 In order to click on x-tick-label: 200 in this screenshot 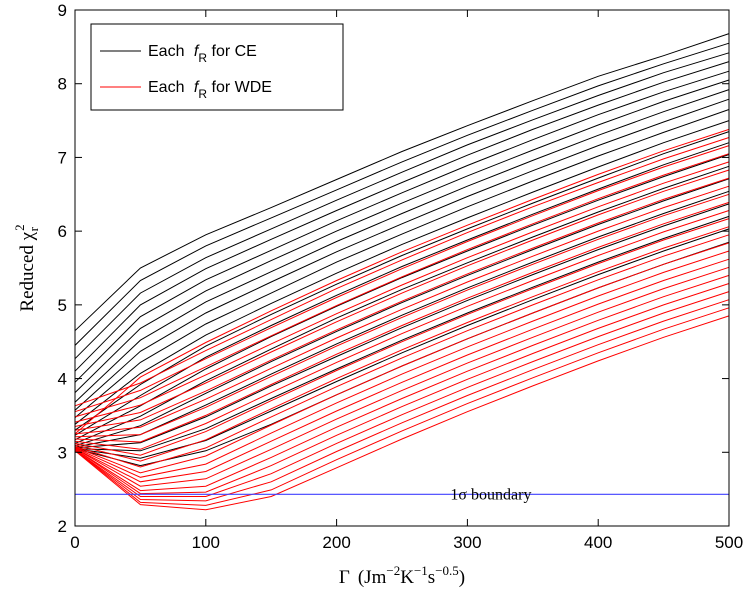, I will do `click(336, 542)`.